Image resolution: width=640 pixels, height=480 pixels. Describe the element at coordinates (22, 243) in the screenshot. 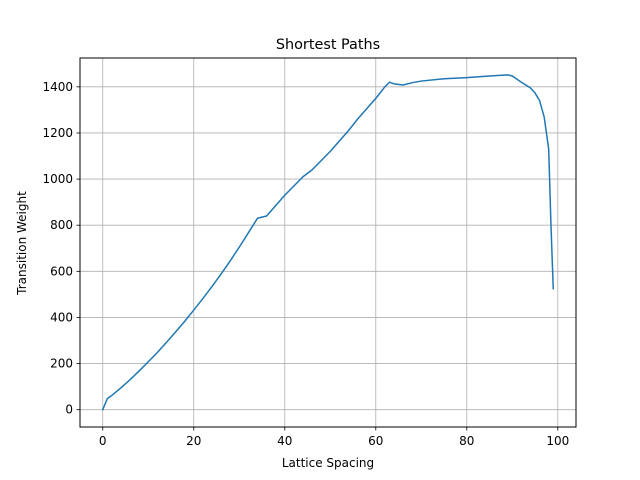

I see `y-axis-title: Transition Weight` at that location.